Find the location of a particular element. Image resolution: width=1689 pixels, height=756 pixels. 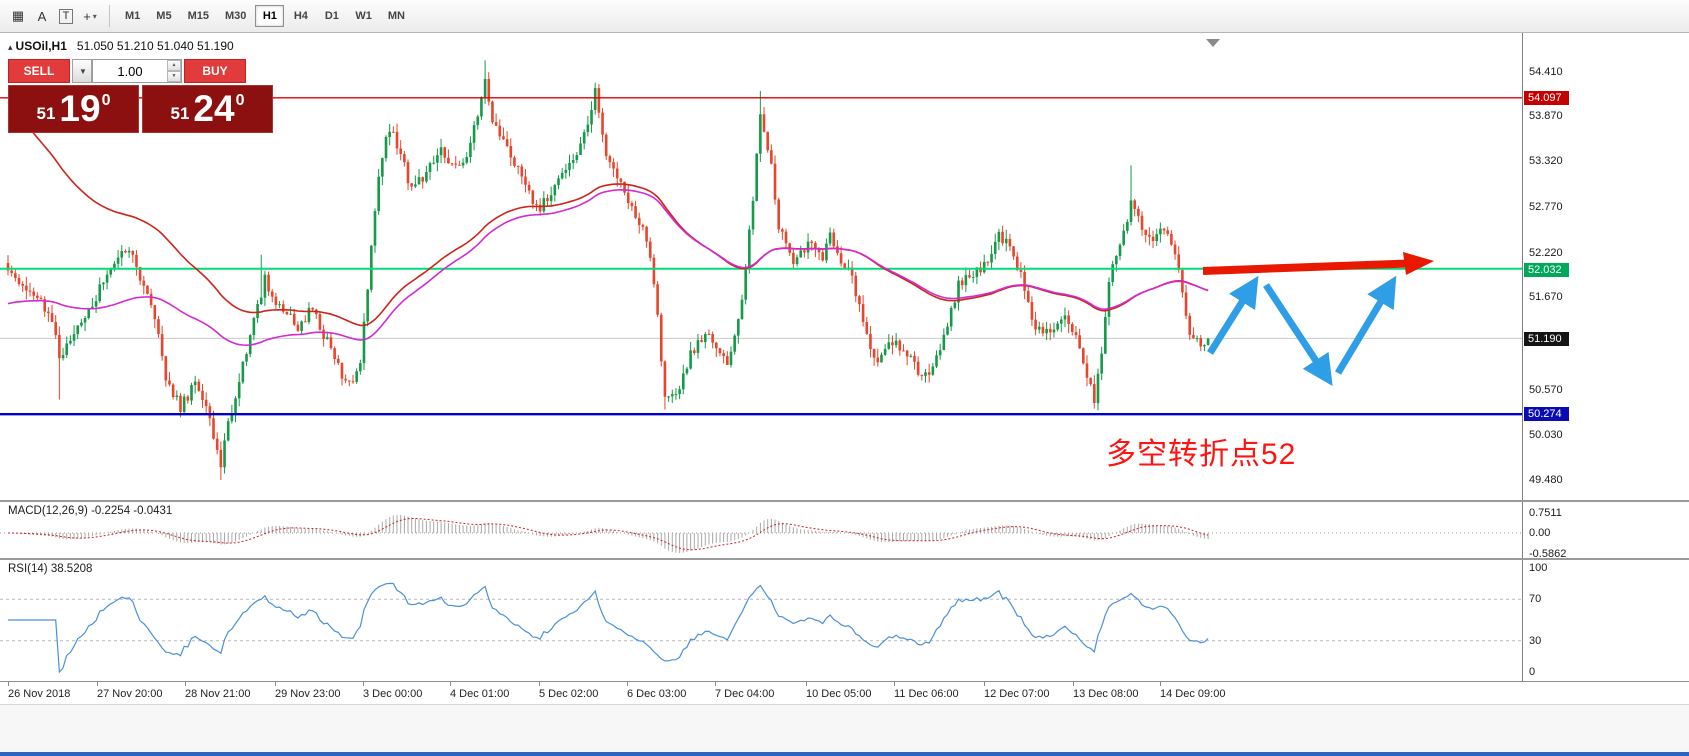

buy-price-display: 51 24 0 is located at coordinates (207, 109).